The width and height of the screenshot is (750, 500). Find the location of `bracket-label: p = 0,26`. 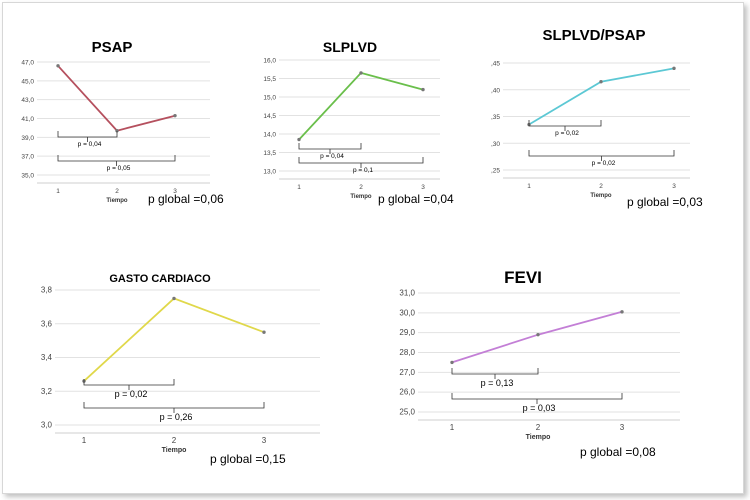

bracket-label: p = 0,26 is located at coordinates (176, 417).